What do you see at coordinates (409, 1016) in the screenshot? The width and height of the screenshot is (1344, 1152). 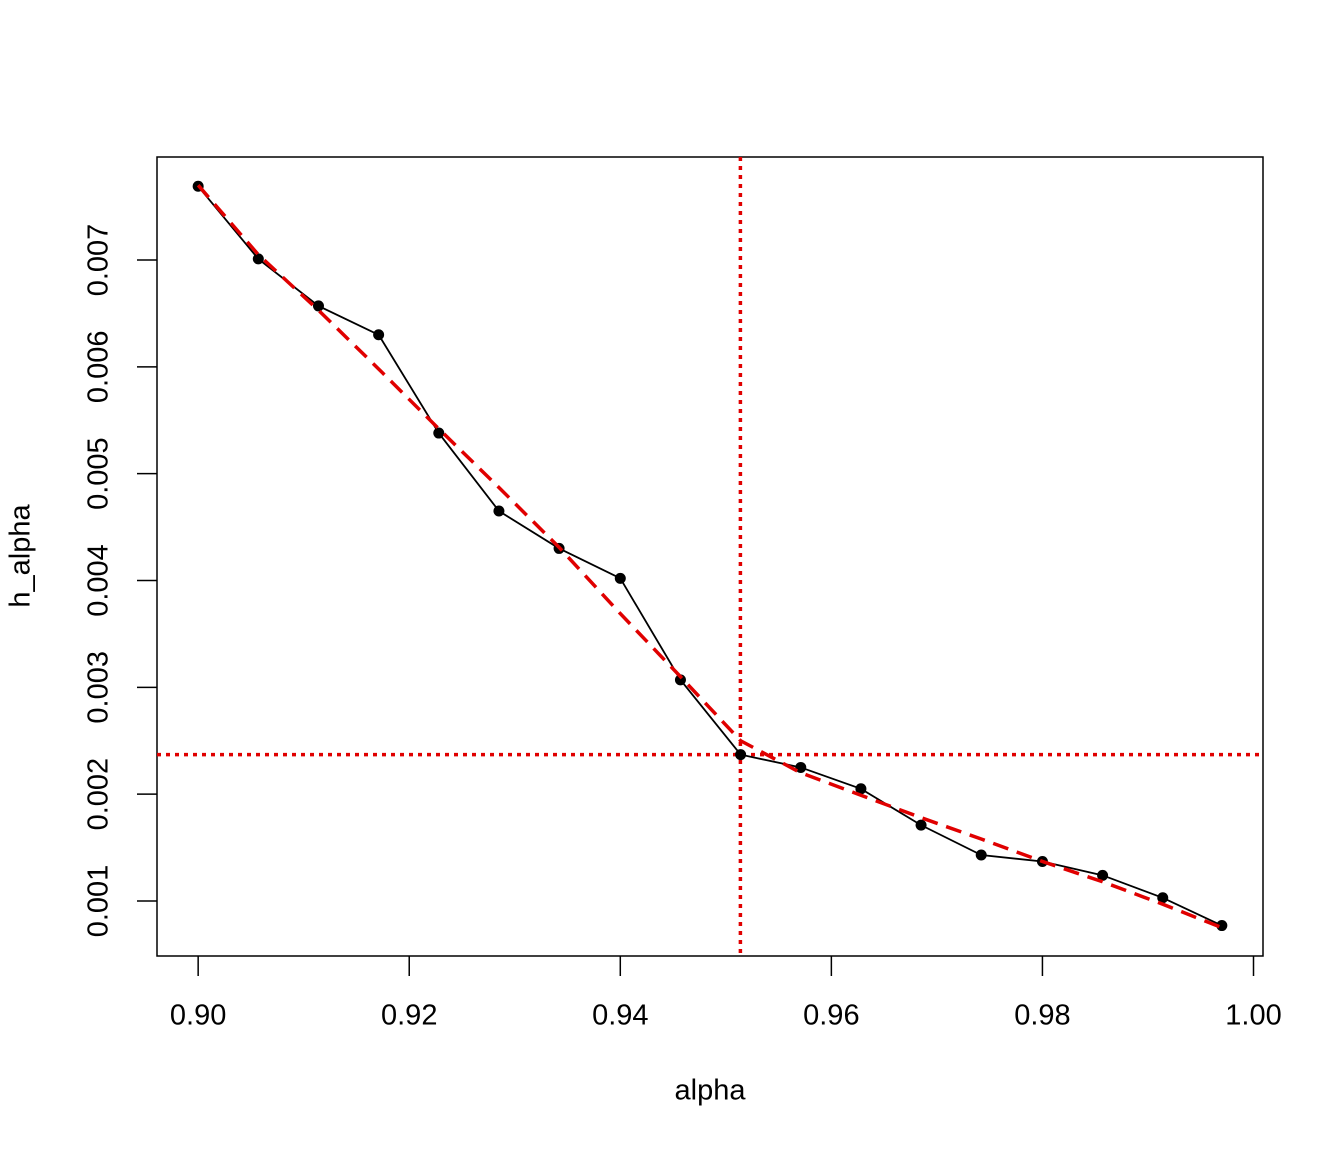 I see `x-tick-label: 0.92` at bounding box center [409, 1016].